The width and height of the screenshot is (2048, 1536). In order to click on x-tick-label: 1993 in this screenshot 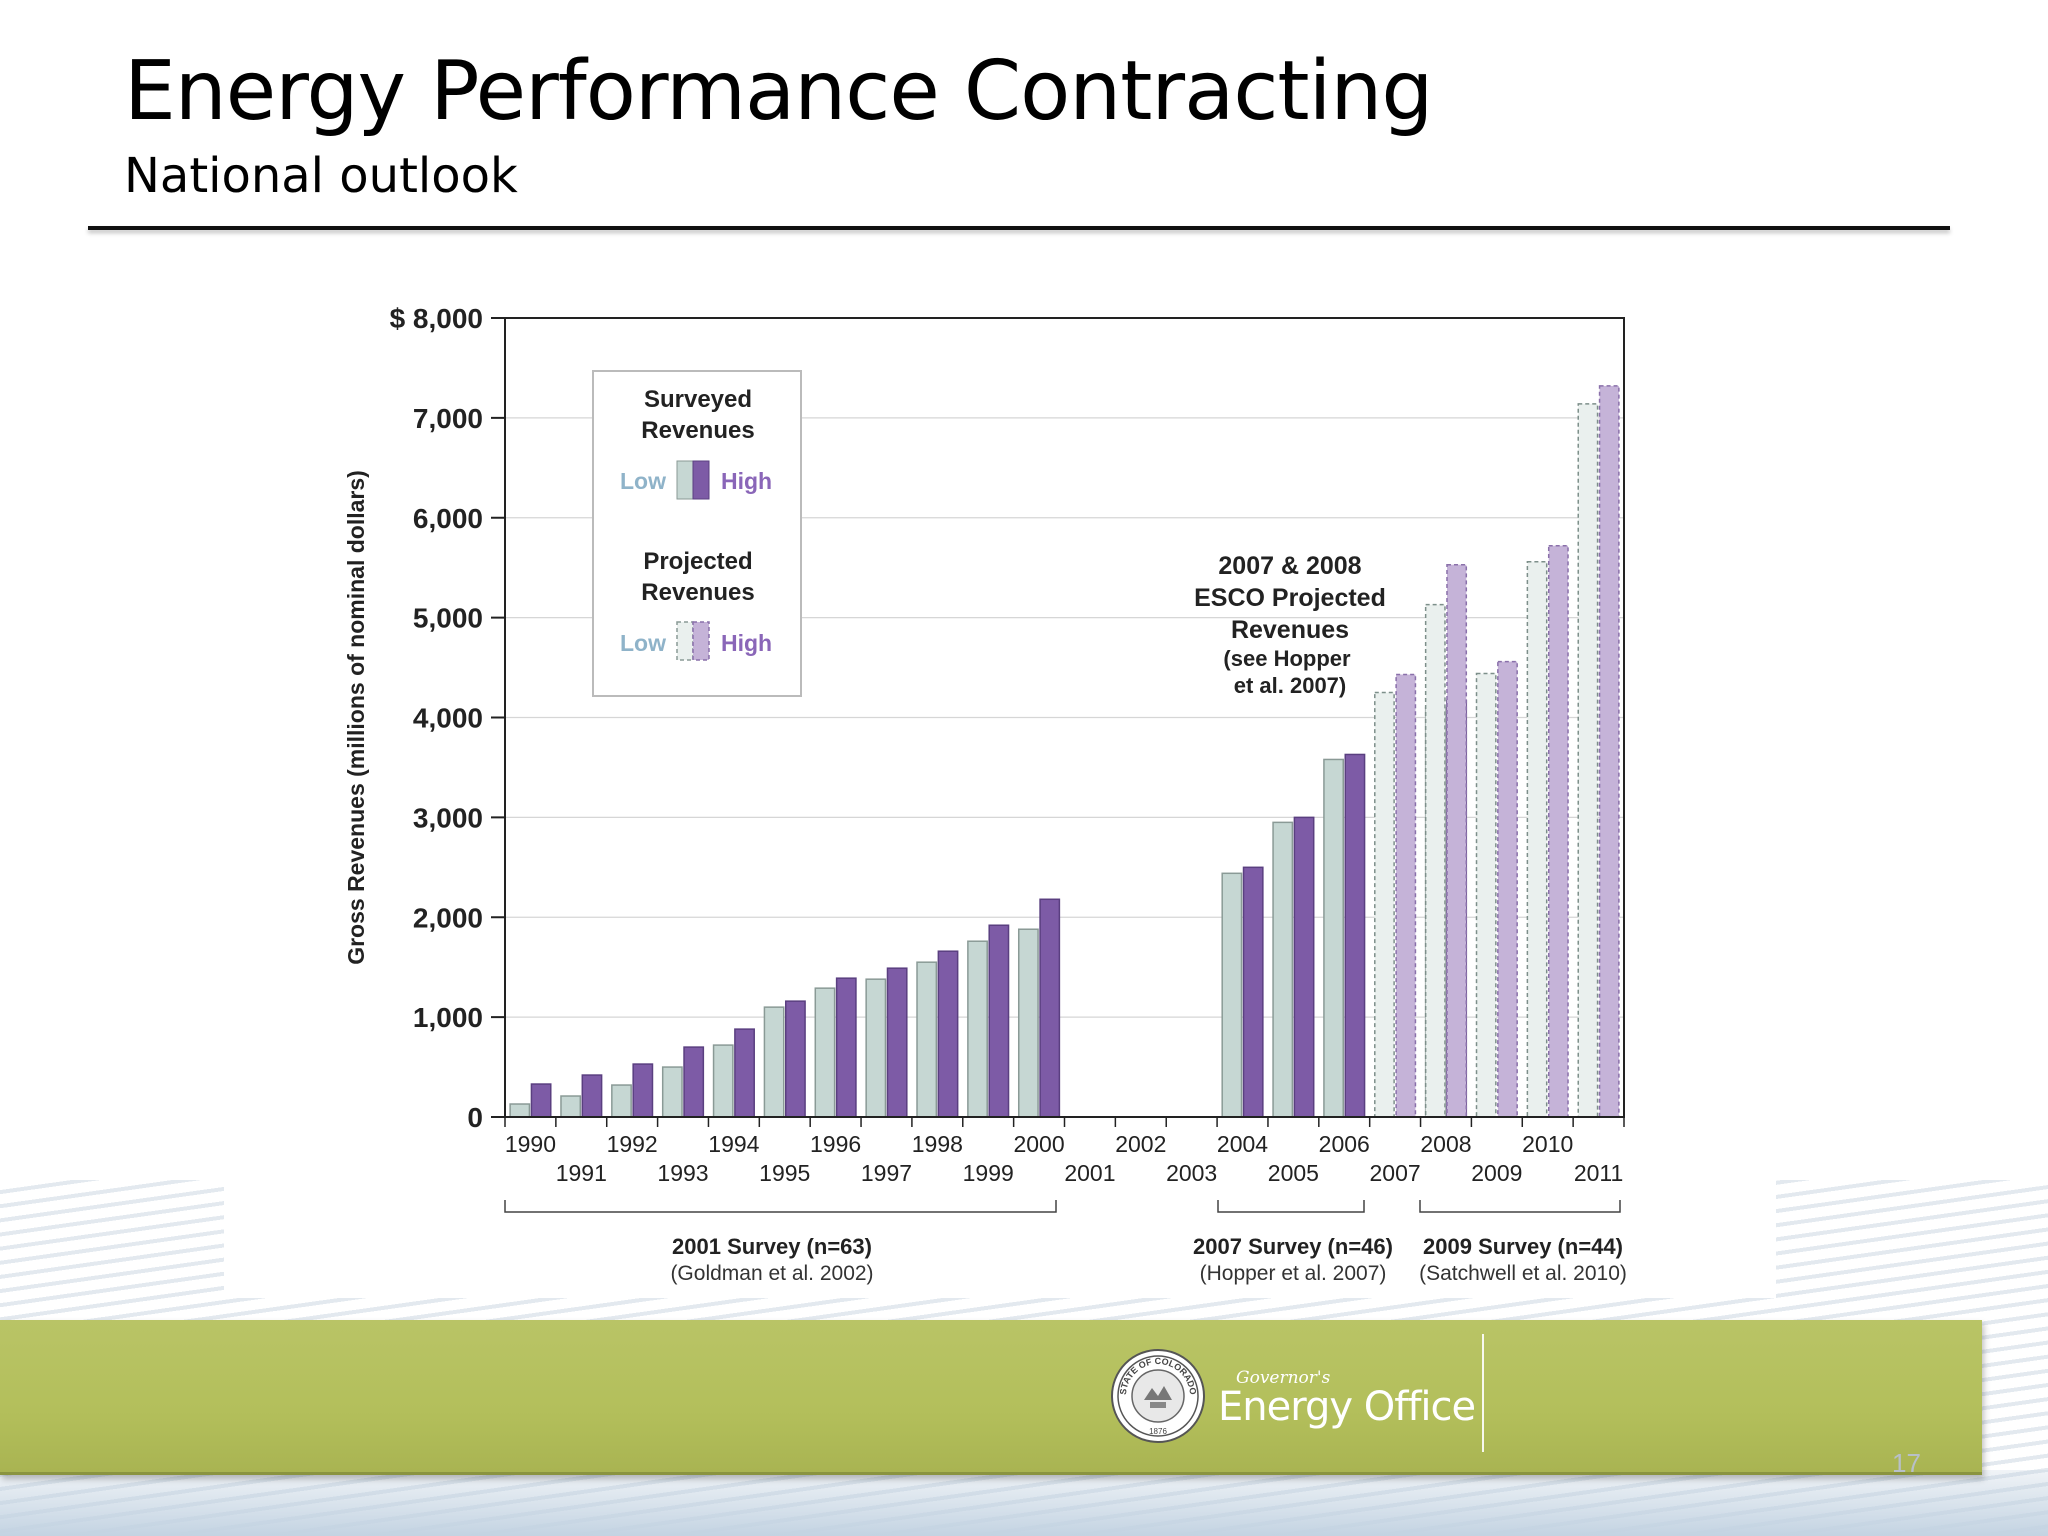, I will do `click(682, 1173)`.